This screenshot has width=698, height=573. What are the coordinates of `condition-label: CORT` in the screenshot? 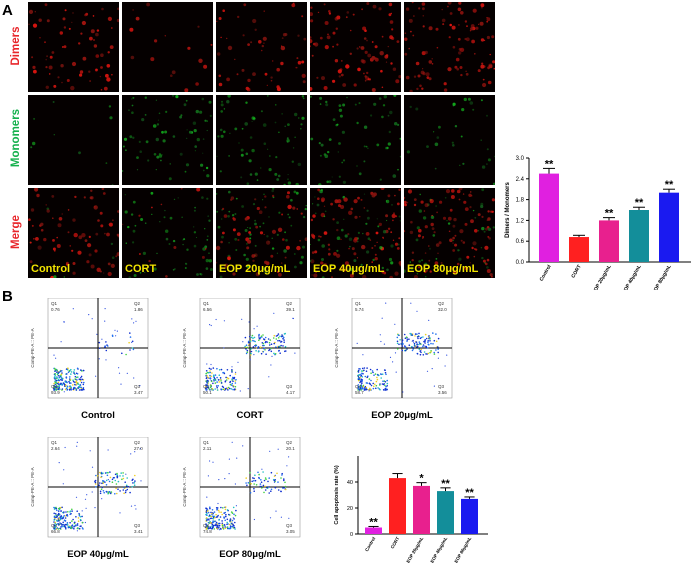 It's located at (141, 269).